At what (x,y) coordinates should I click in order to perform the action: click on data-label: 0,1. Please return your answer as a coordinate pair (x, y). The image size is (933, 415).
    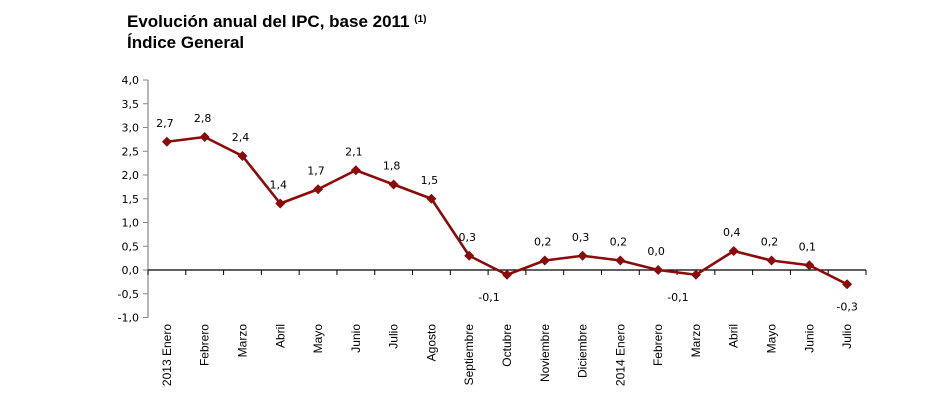
    Looking at the image, I should click on (808, 246).